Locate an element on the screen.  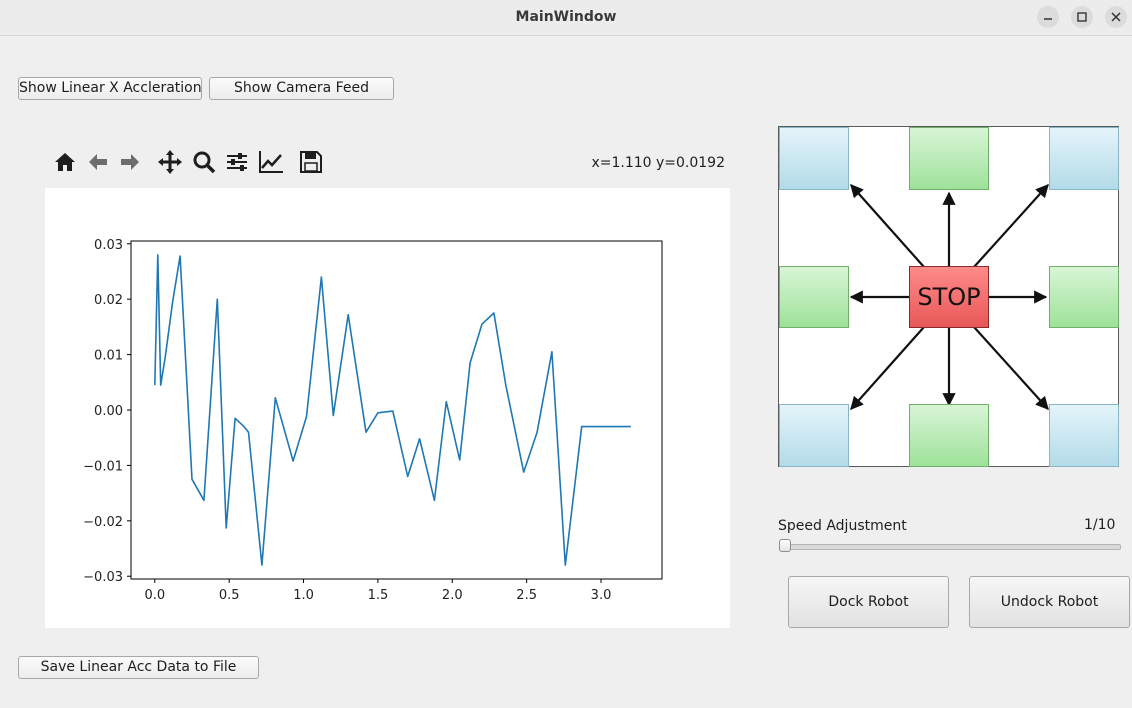
arrow-down-left is located at coordinates (887, 368).